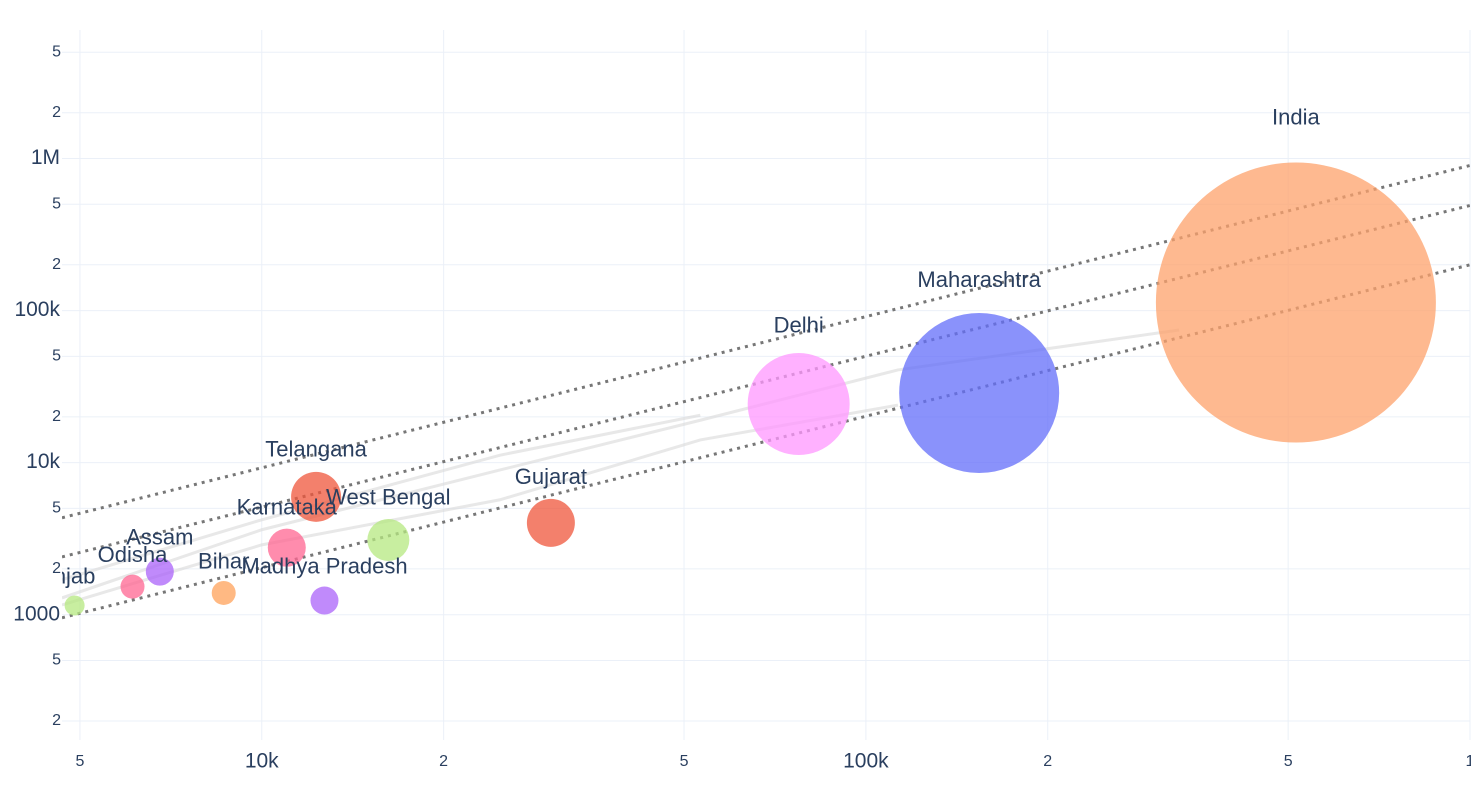 The height and width of the screenshot is (790, 1471). I want to click on bubble-label: Madhya Pradesh, so click(324, 566).